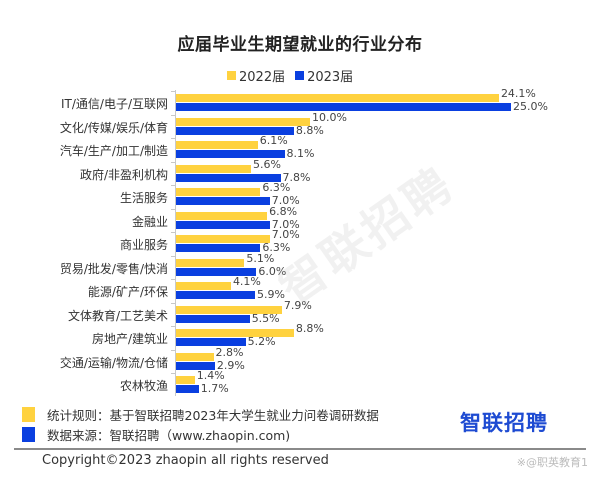 Image resolution: width=600 pixels, height=482 pixels. Describe the element at coordinates (300, 75) in the screenshot. I see `legend-swatch-2023` at that location.